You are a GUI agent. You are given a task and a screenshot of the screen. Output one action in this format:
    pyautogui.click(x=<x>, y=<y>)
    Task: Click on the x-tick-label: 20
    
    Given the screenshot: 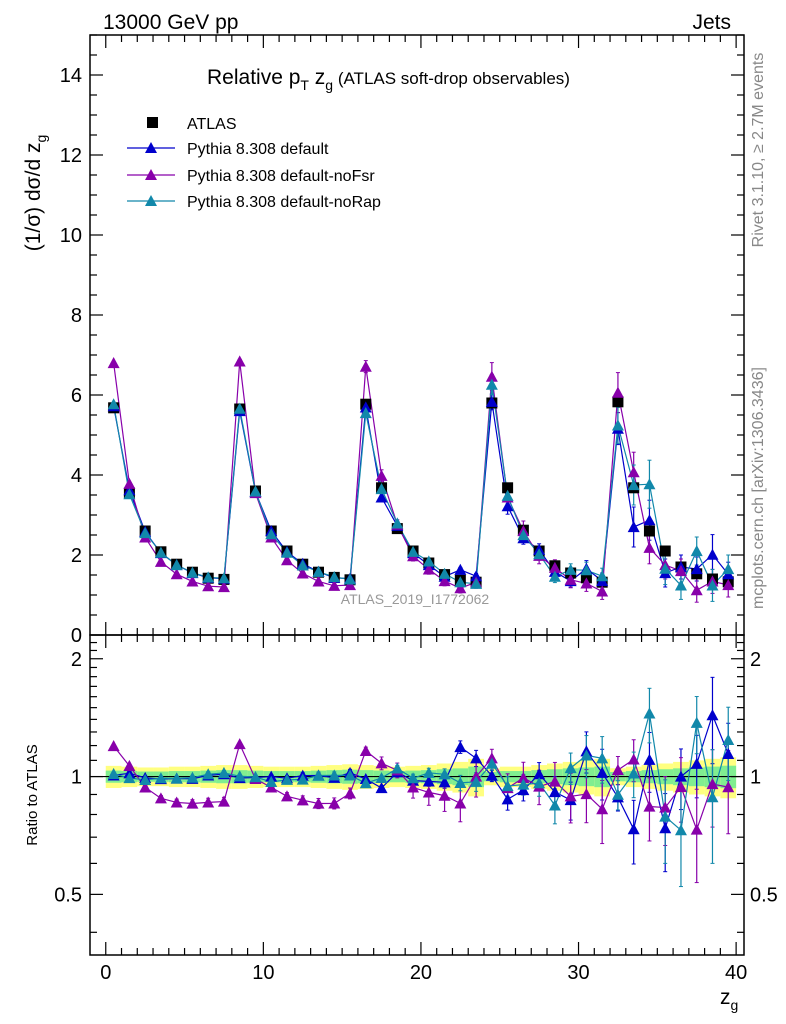 What is the action you would take?
    pyautogui.click(x=421, y=973)
    